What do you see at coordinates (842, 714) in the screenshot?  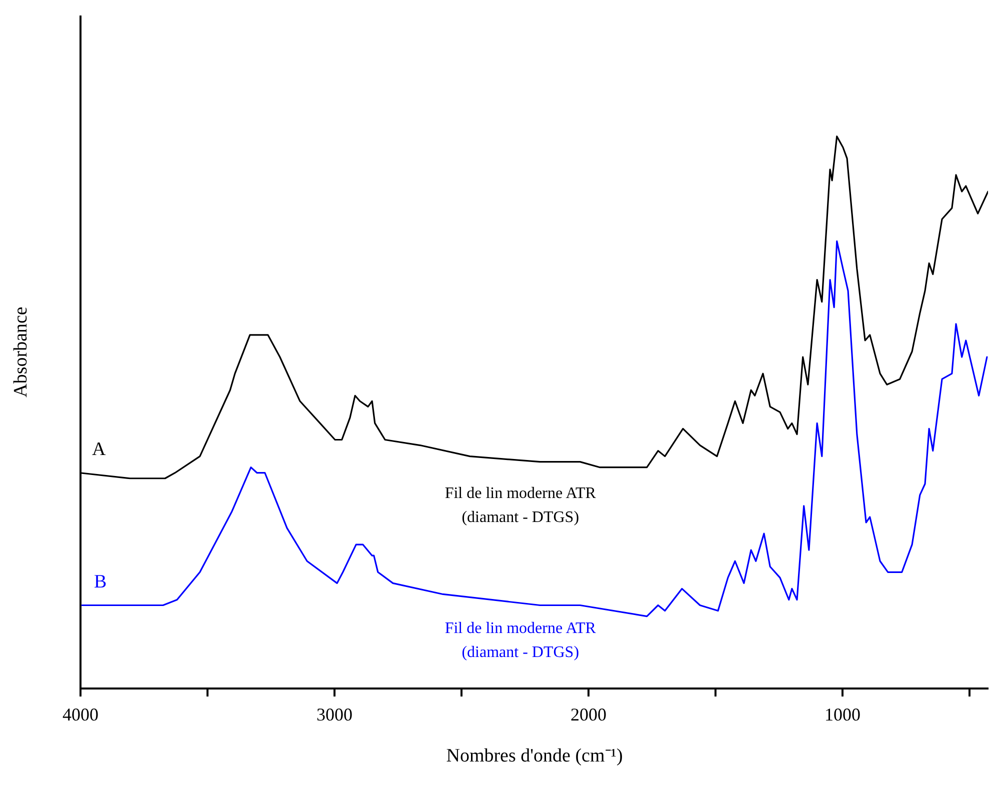 I see `x-tick-label: 1000` at bounding box center [842, 714].